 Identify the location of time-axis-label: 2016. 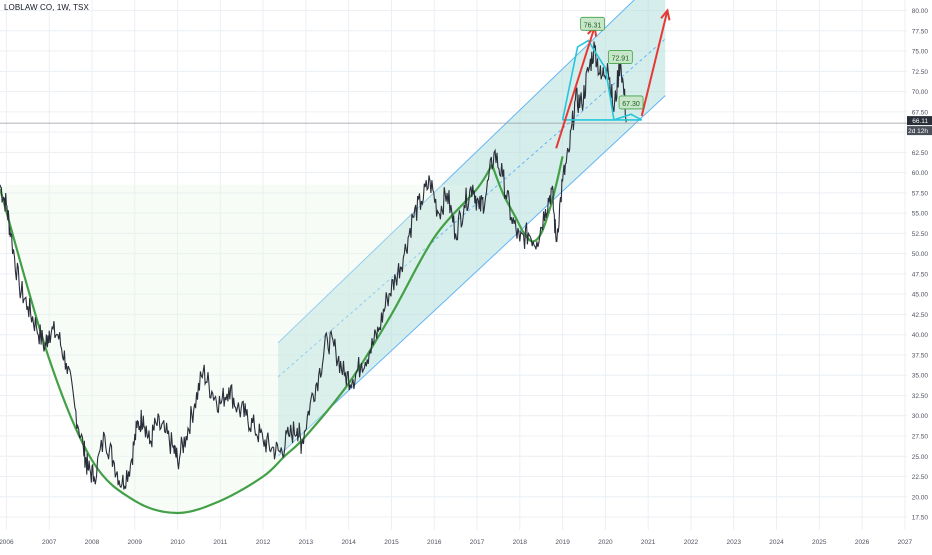
(434, 542).